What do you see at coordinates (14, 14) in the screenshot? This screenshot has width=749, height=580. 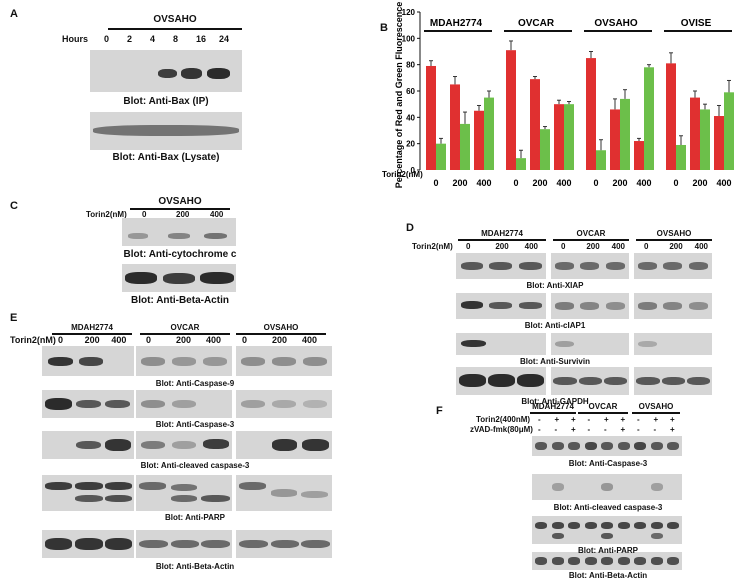 I see `panel-a-label: A` at bounding box center [14, 14].